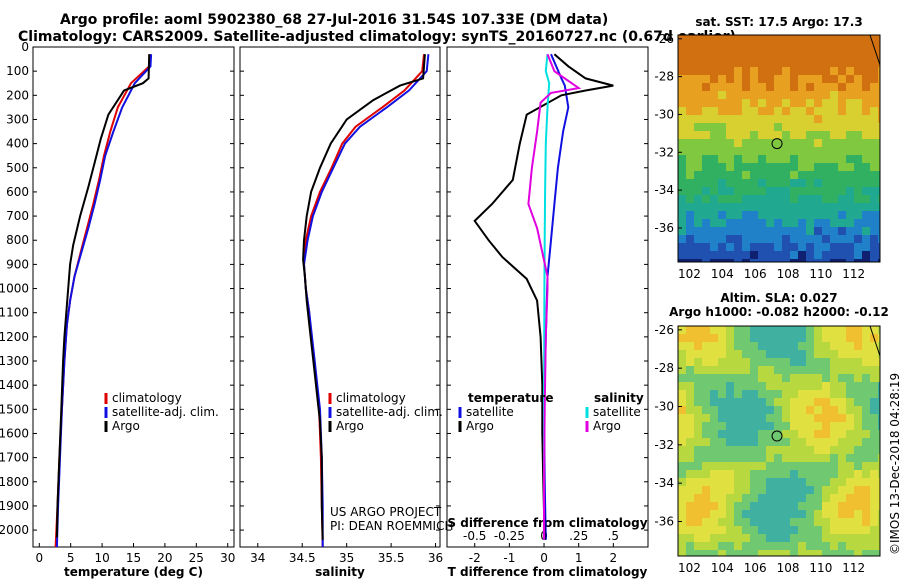  I want to click on y-tick-label: 1700, so click(14, 458).